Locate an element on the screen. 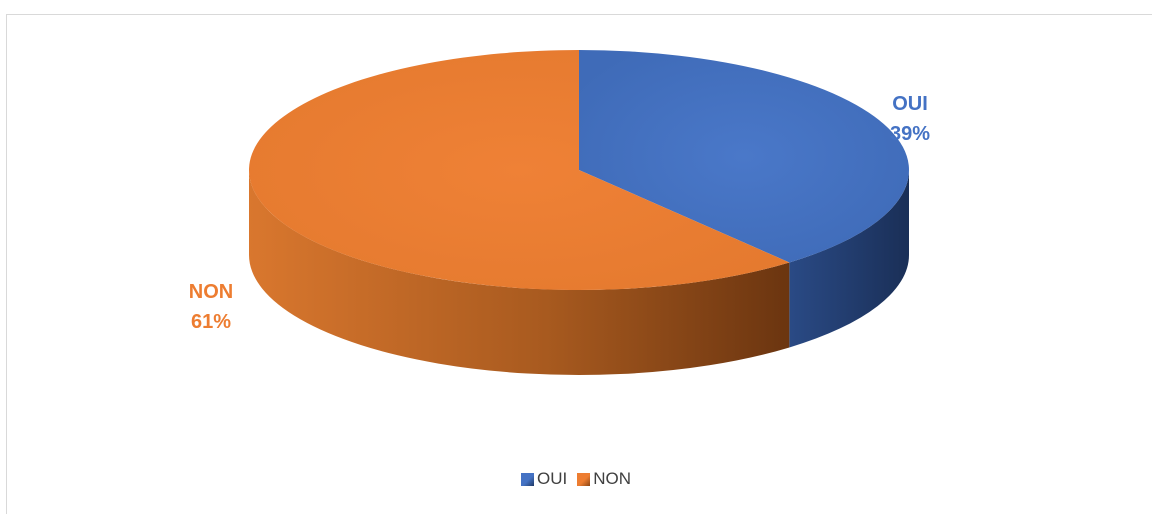  legend-label-oui: OUI is located at coordinates (552, 478).